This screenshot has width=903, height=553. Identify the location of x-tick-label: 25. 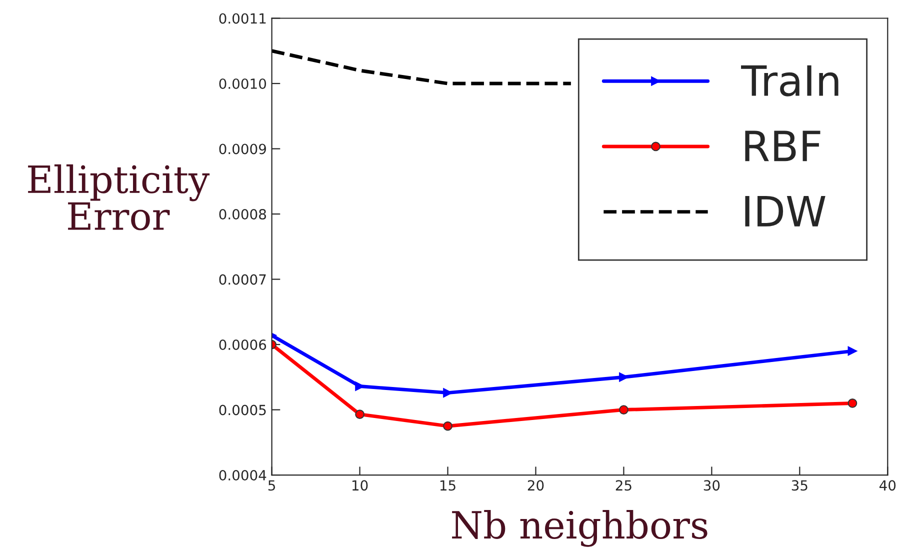
(624, 485).